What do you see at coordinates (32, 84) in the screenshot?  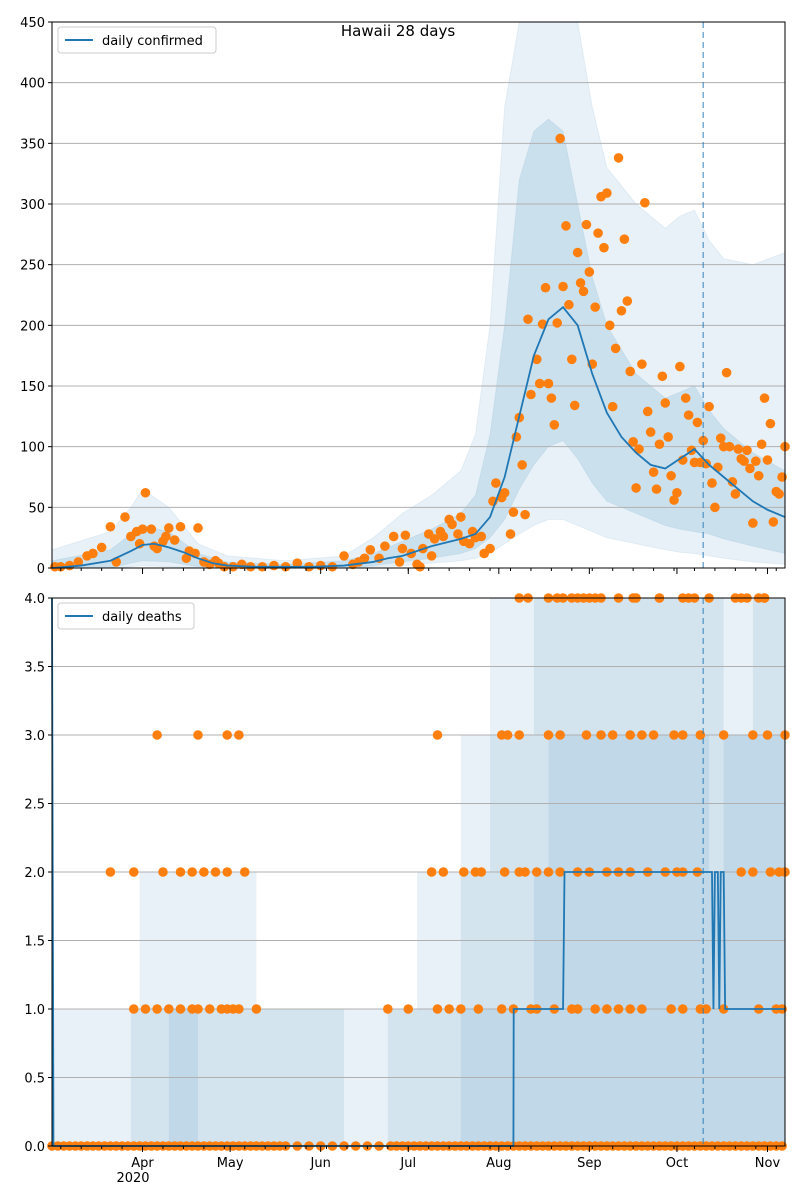 I see `y-tick-label: 400` at bounding box center [32, 84].